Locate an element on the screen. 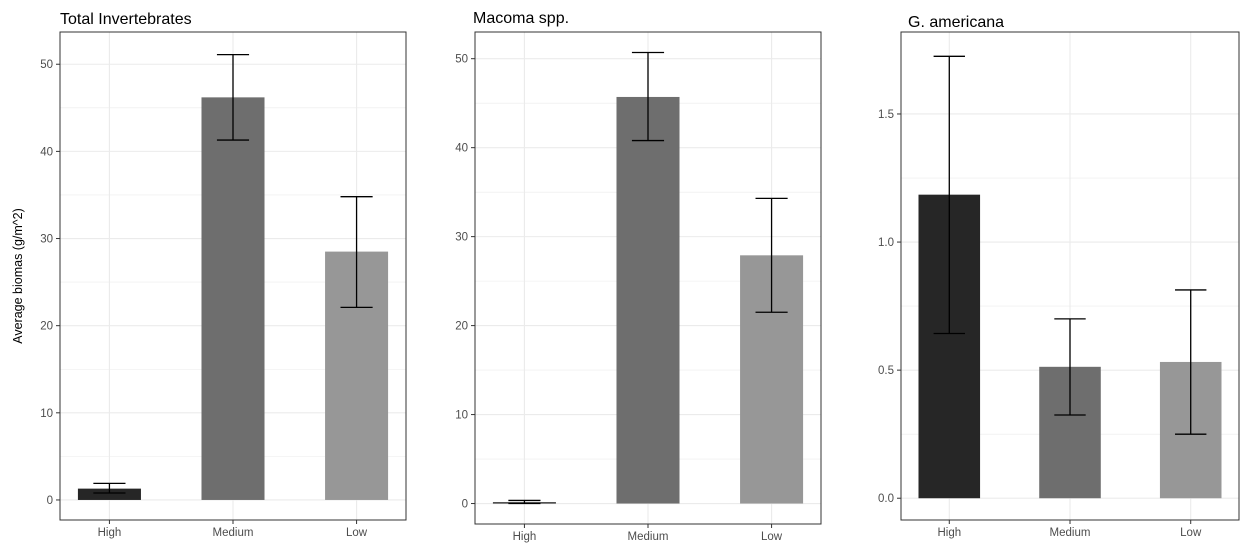 This screenshot has height=544, width=1243. y-axis: 0.0 0.5 1.0 1.5 is located at coordinates (889, 307).